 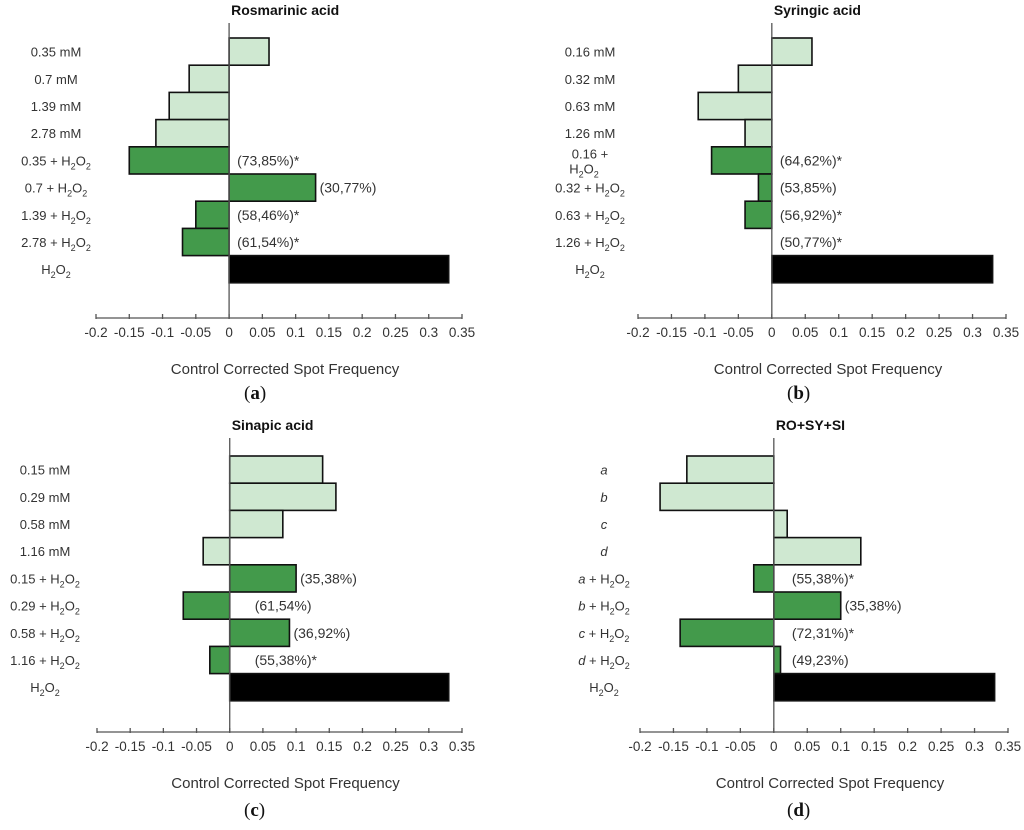 I want to click on caption-c: (c), so click(x=255, y=810).